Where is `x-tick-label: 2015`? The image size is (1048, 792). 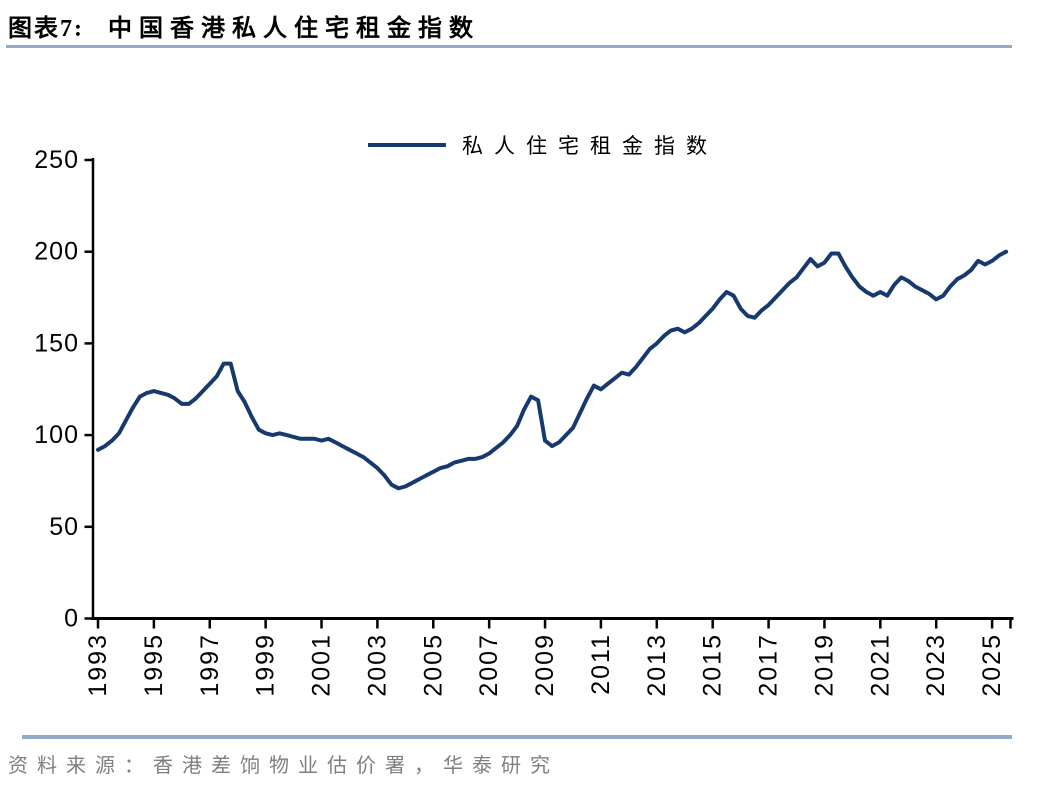
x-tick-label: 2015 is located at coordinates (713, 665).